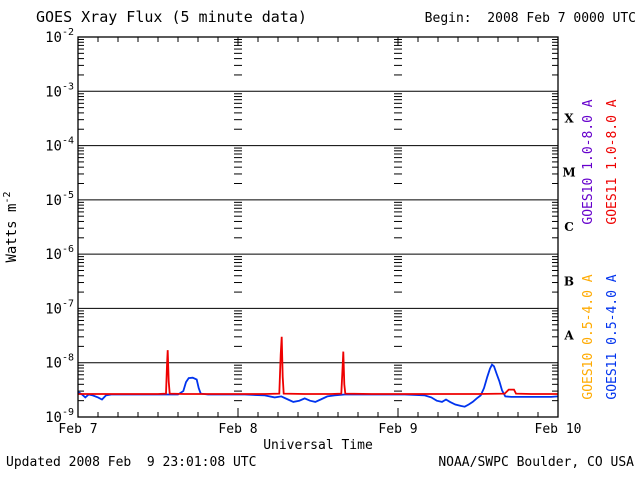 The width and height of the screenshot is (640, 480). I want to click on x-tick-label: Feb 7, so click(77, 429).